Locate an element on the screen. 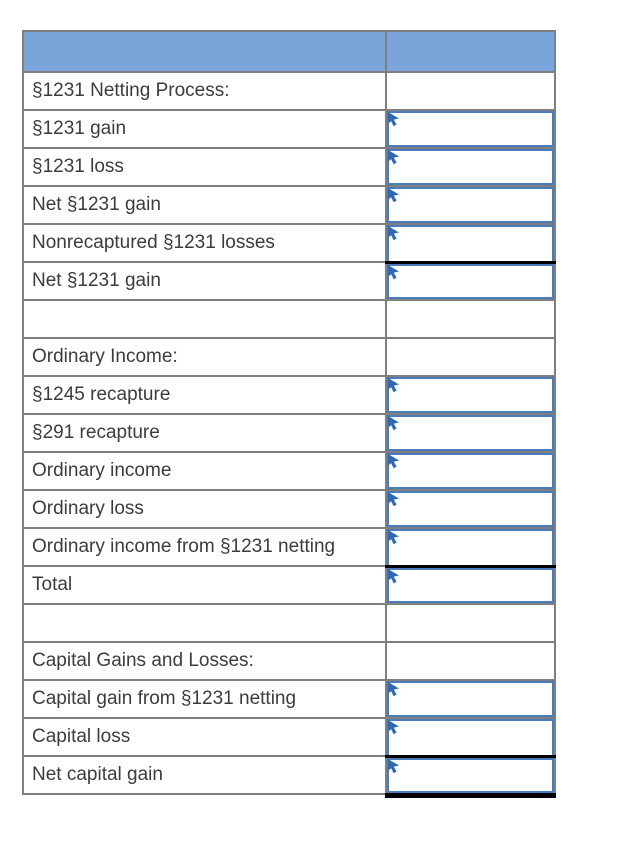 The image size is (621, 843). table-row: Nonrecaptured §1231 losses is located at coordinates (289, 243).